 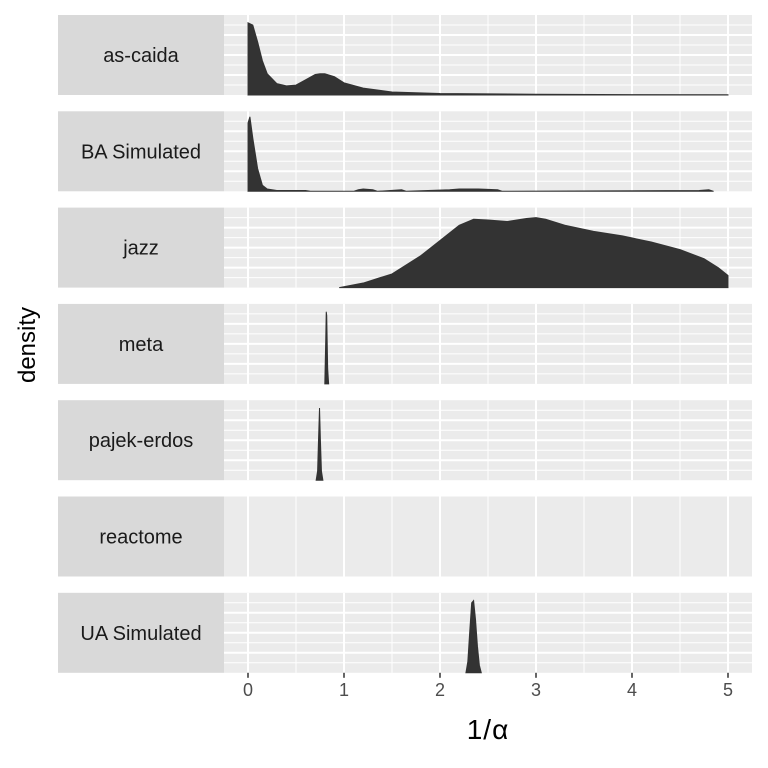 I want to click on facet-strip-label: BA Simulated, so click(x=141, y=152).